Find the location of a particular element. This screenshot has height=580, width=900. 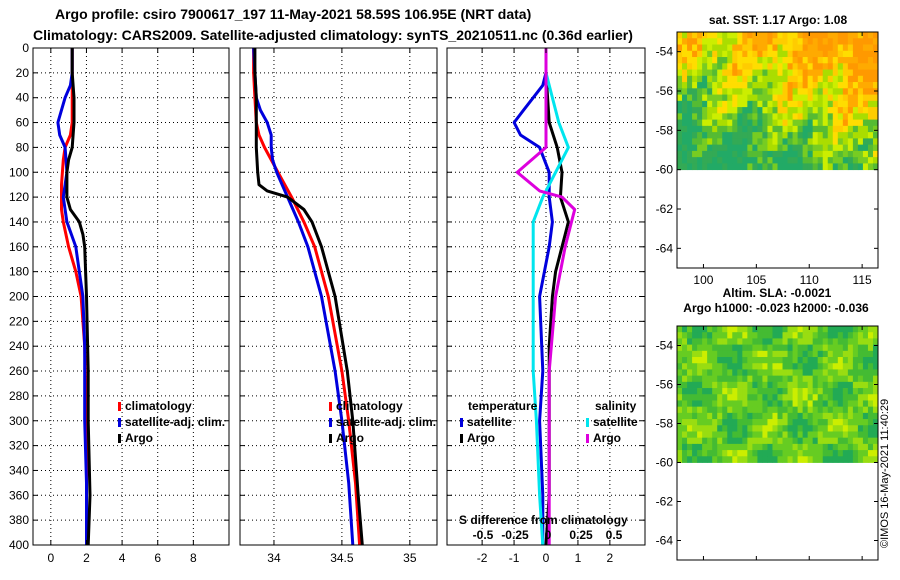

y-tick-label: -62 is located at coordinates (665, 209).